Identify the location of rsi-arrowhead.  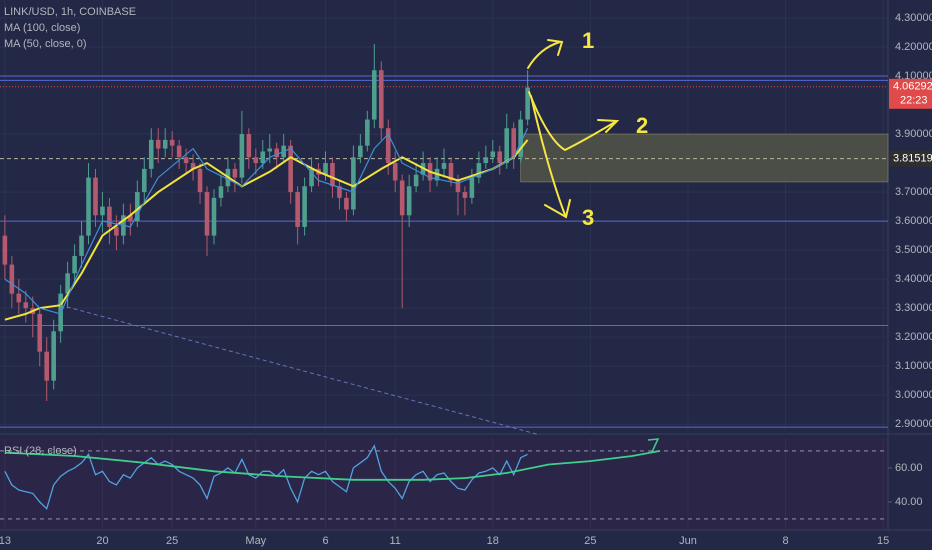
(653, 445).